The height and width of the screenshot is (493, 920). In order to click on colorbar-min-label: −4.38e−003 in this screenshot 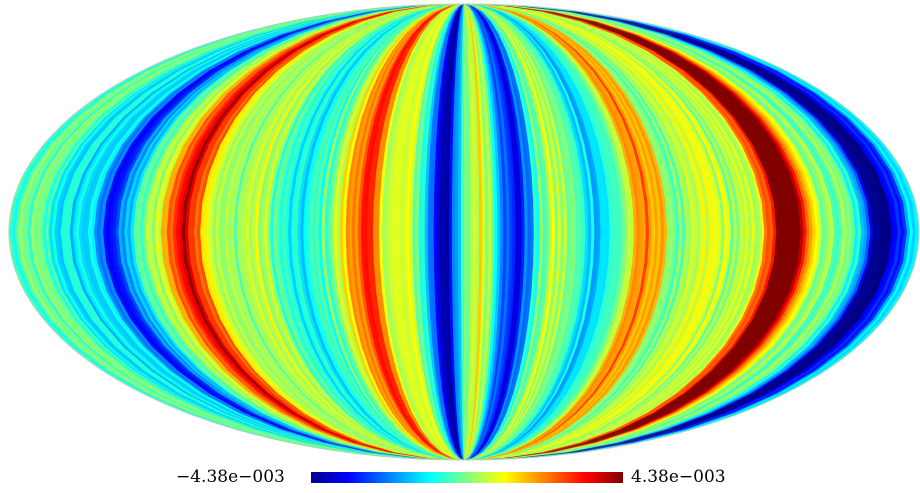, I will do `click(230, 477)`.